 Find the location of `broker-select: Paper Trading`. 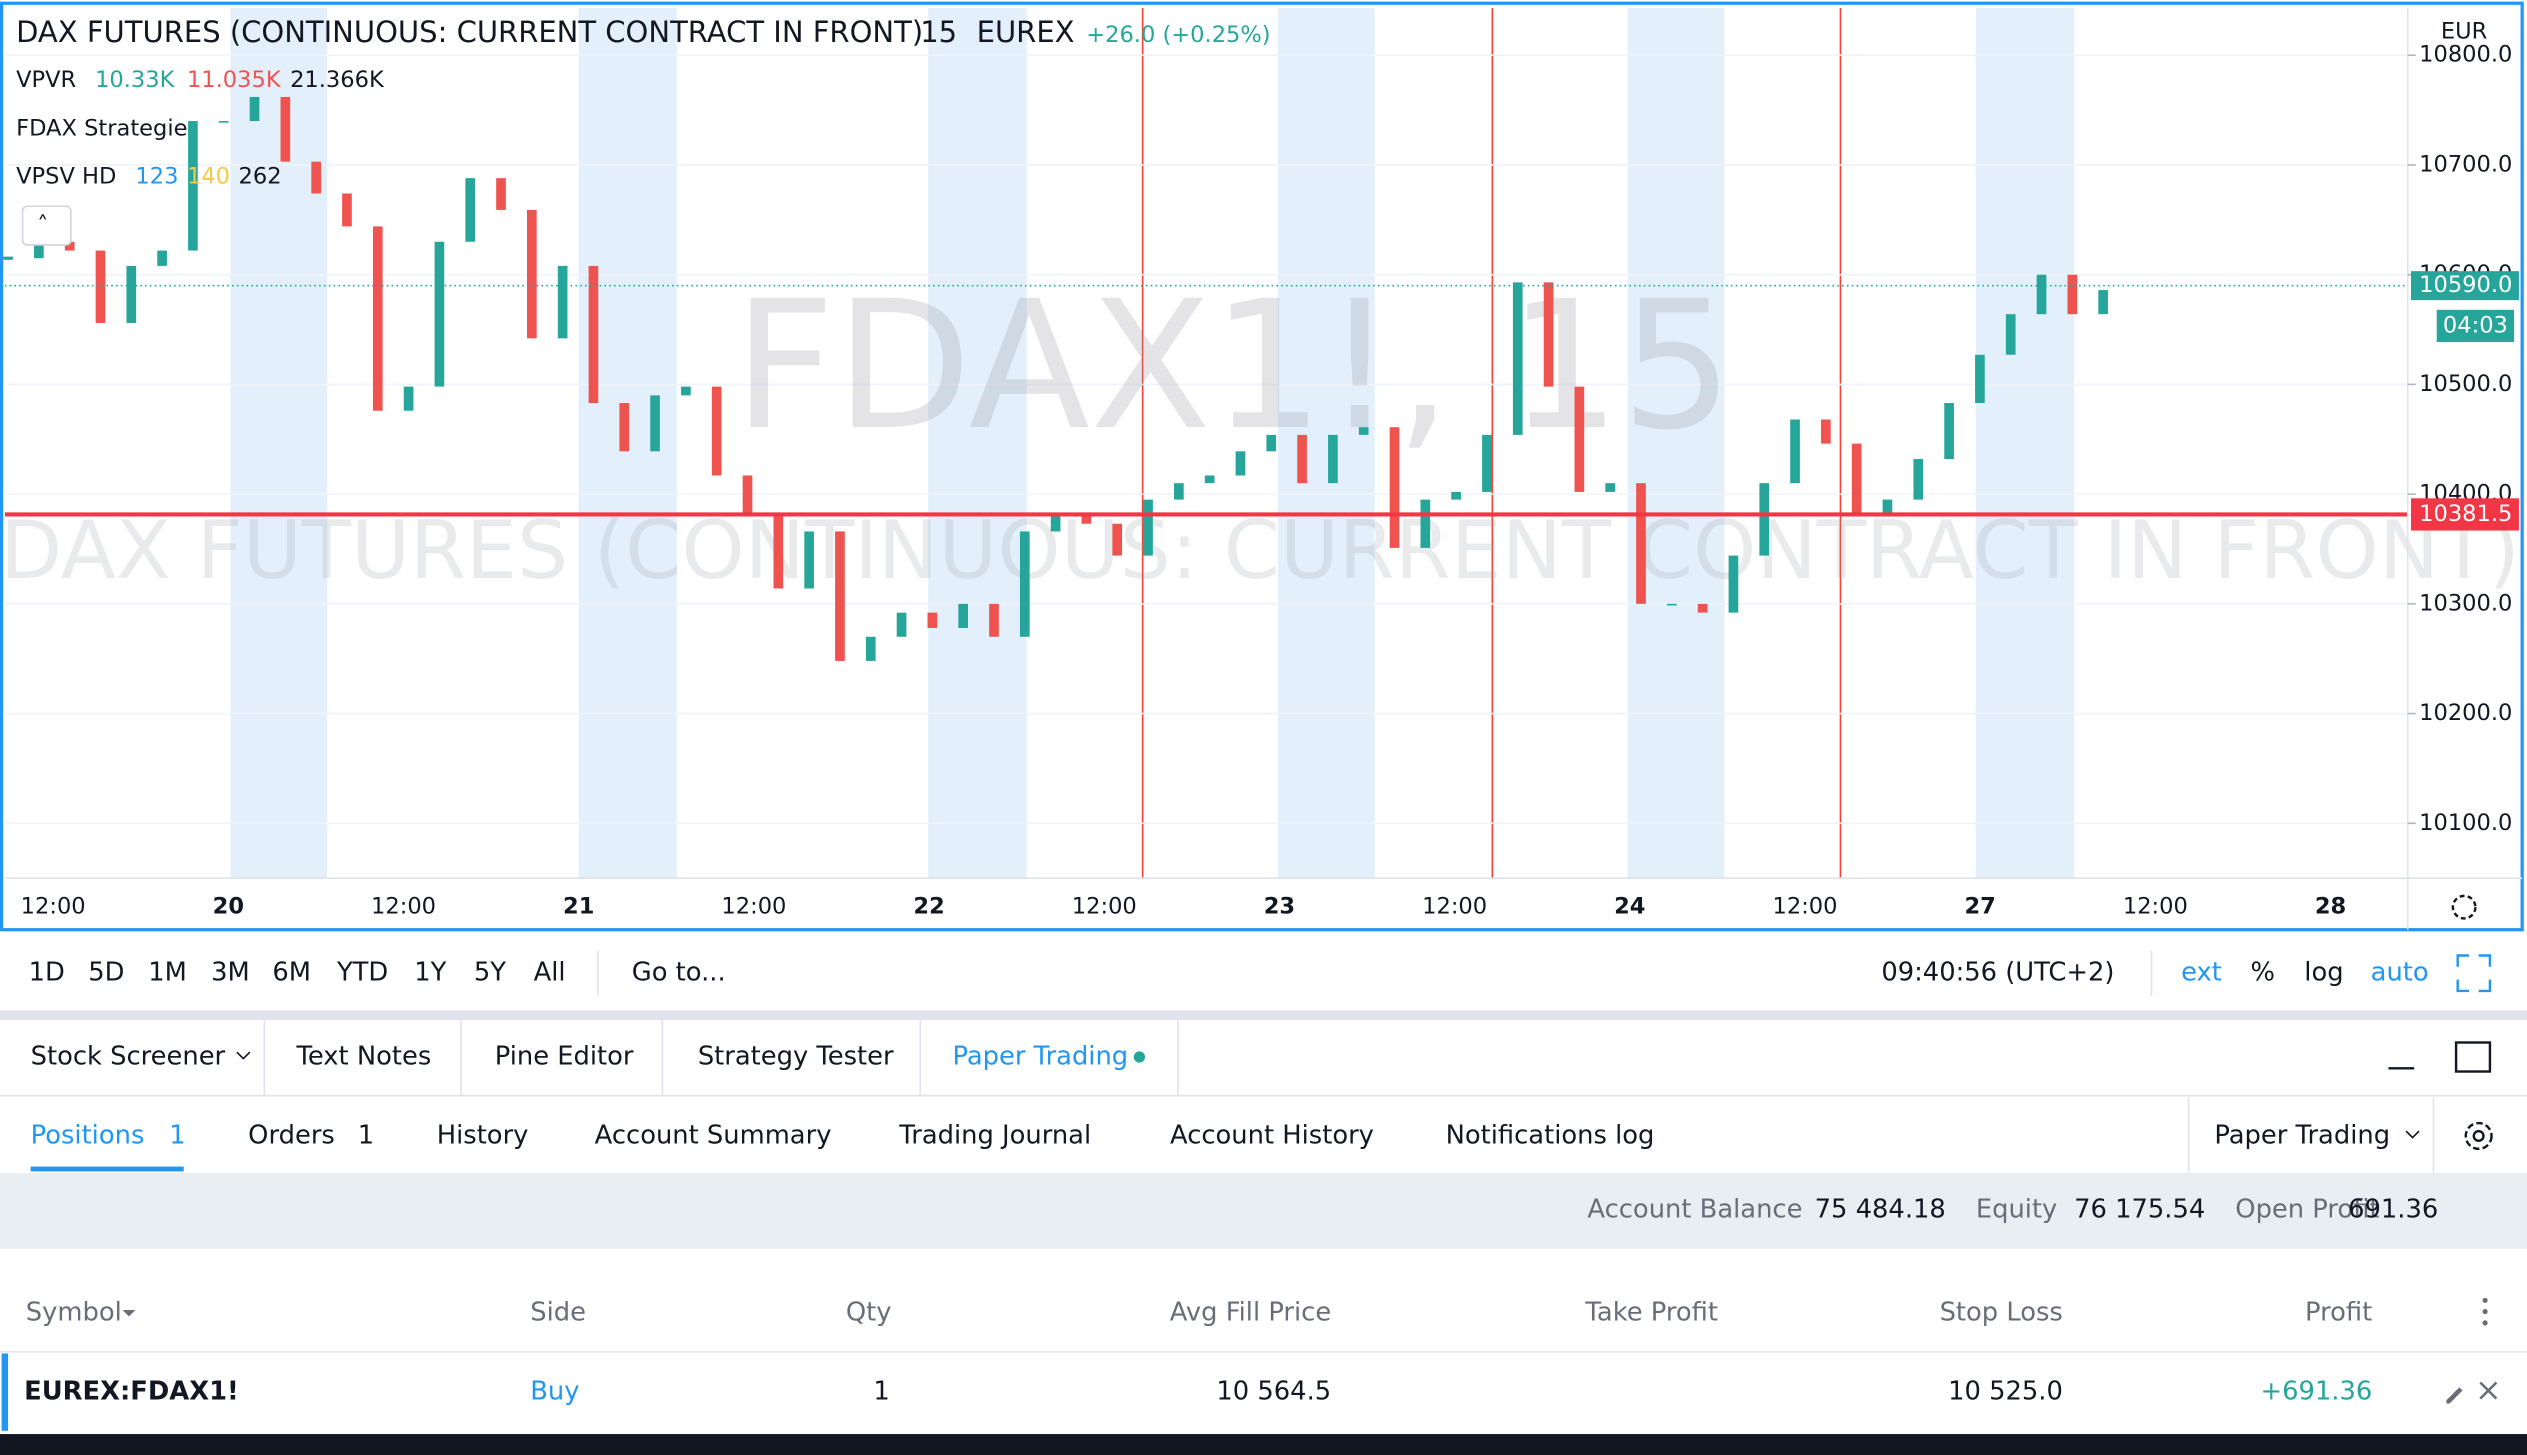

broker-select: Paper Trading is located at coordinates (2302, 1135).